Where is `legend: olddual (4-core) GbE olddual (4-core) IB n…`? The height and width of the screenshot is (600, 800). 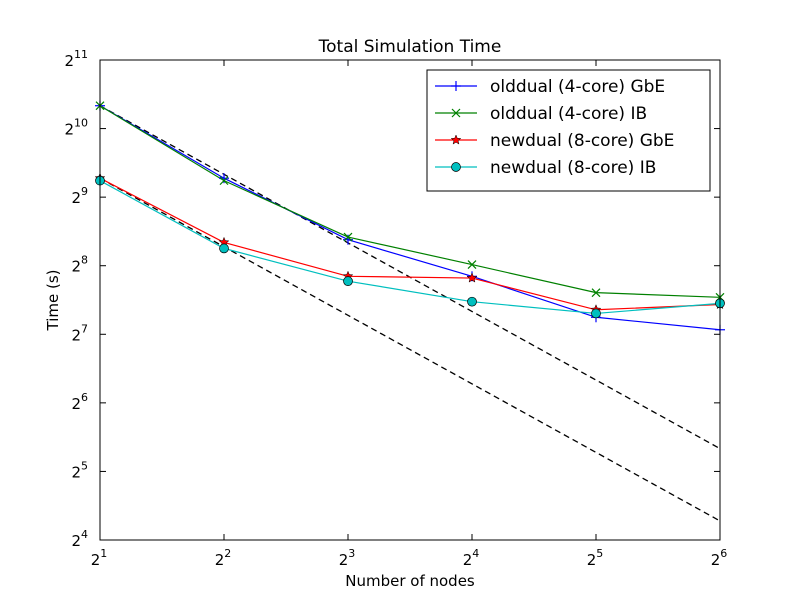
legend: olddual (4-core) GbE olddual (4-core) IB n… is located at coordinates (568, 130).